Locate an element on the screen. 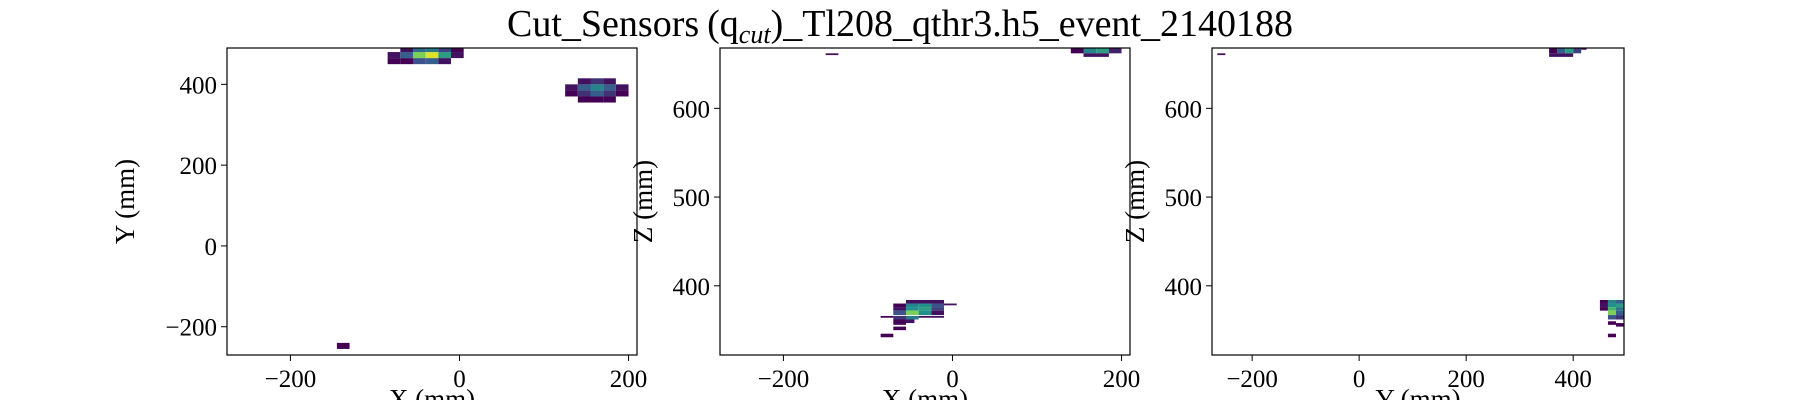 Image resolution: width=1800 pixels, height=400 pixels. xz-heatmap-cells is located at coordinates (973, 193).